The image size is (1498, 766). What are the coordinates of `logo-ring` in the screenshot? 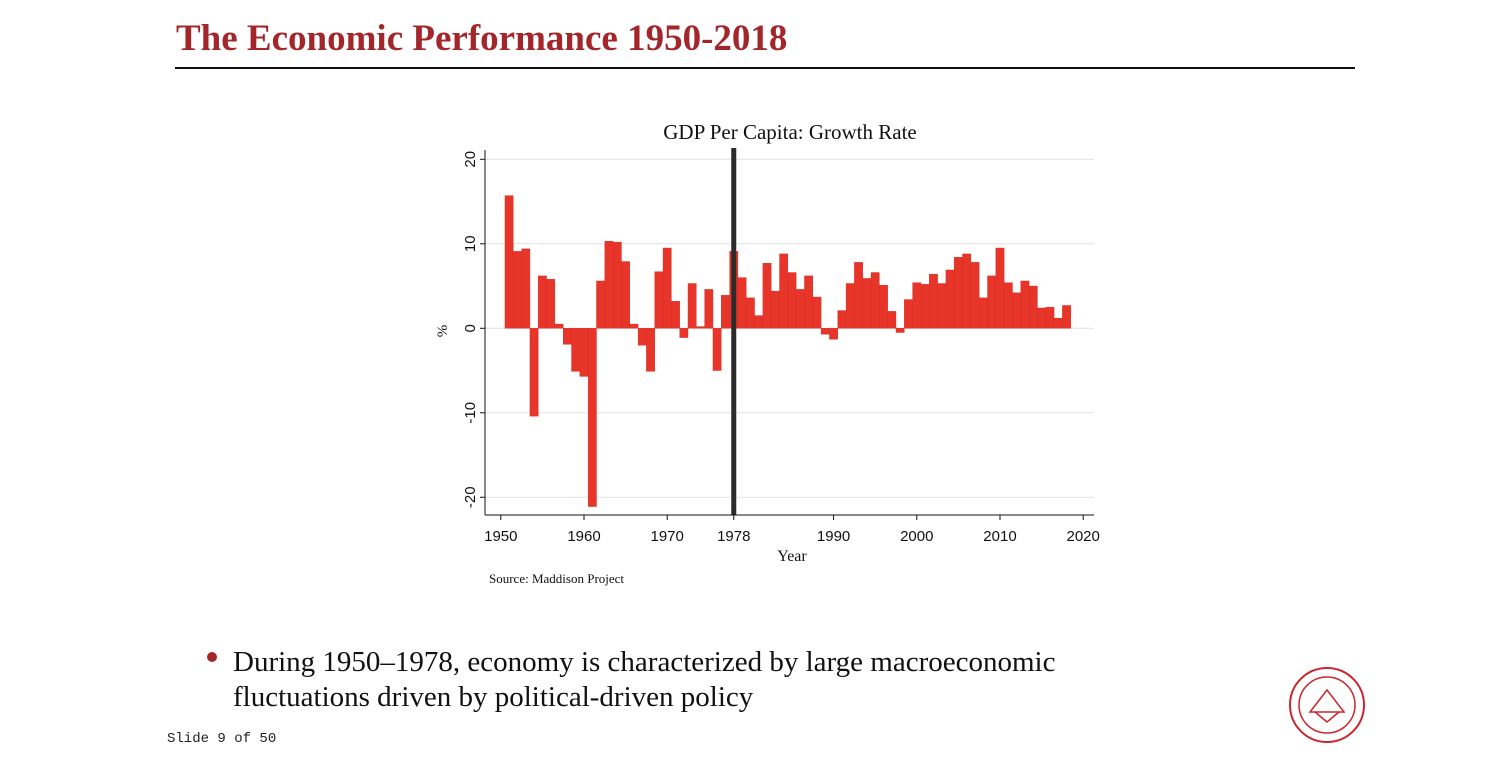 It's located at (1327, 705).